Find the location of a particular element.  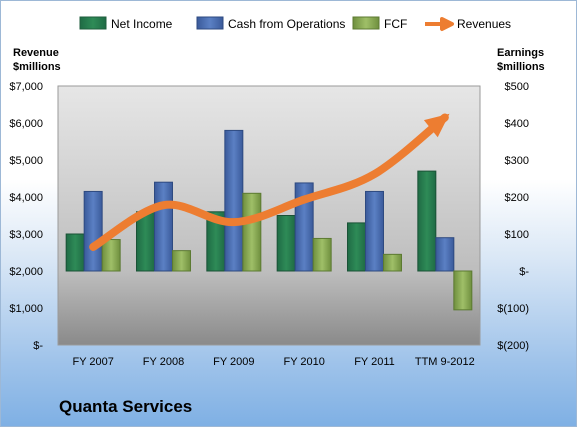

right-tick-label: $200 is located at coordinates (517, 198).